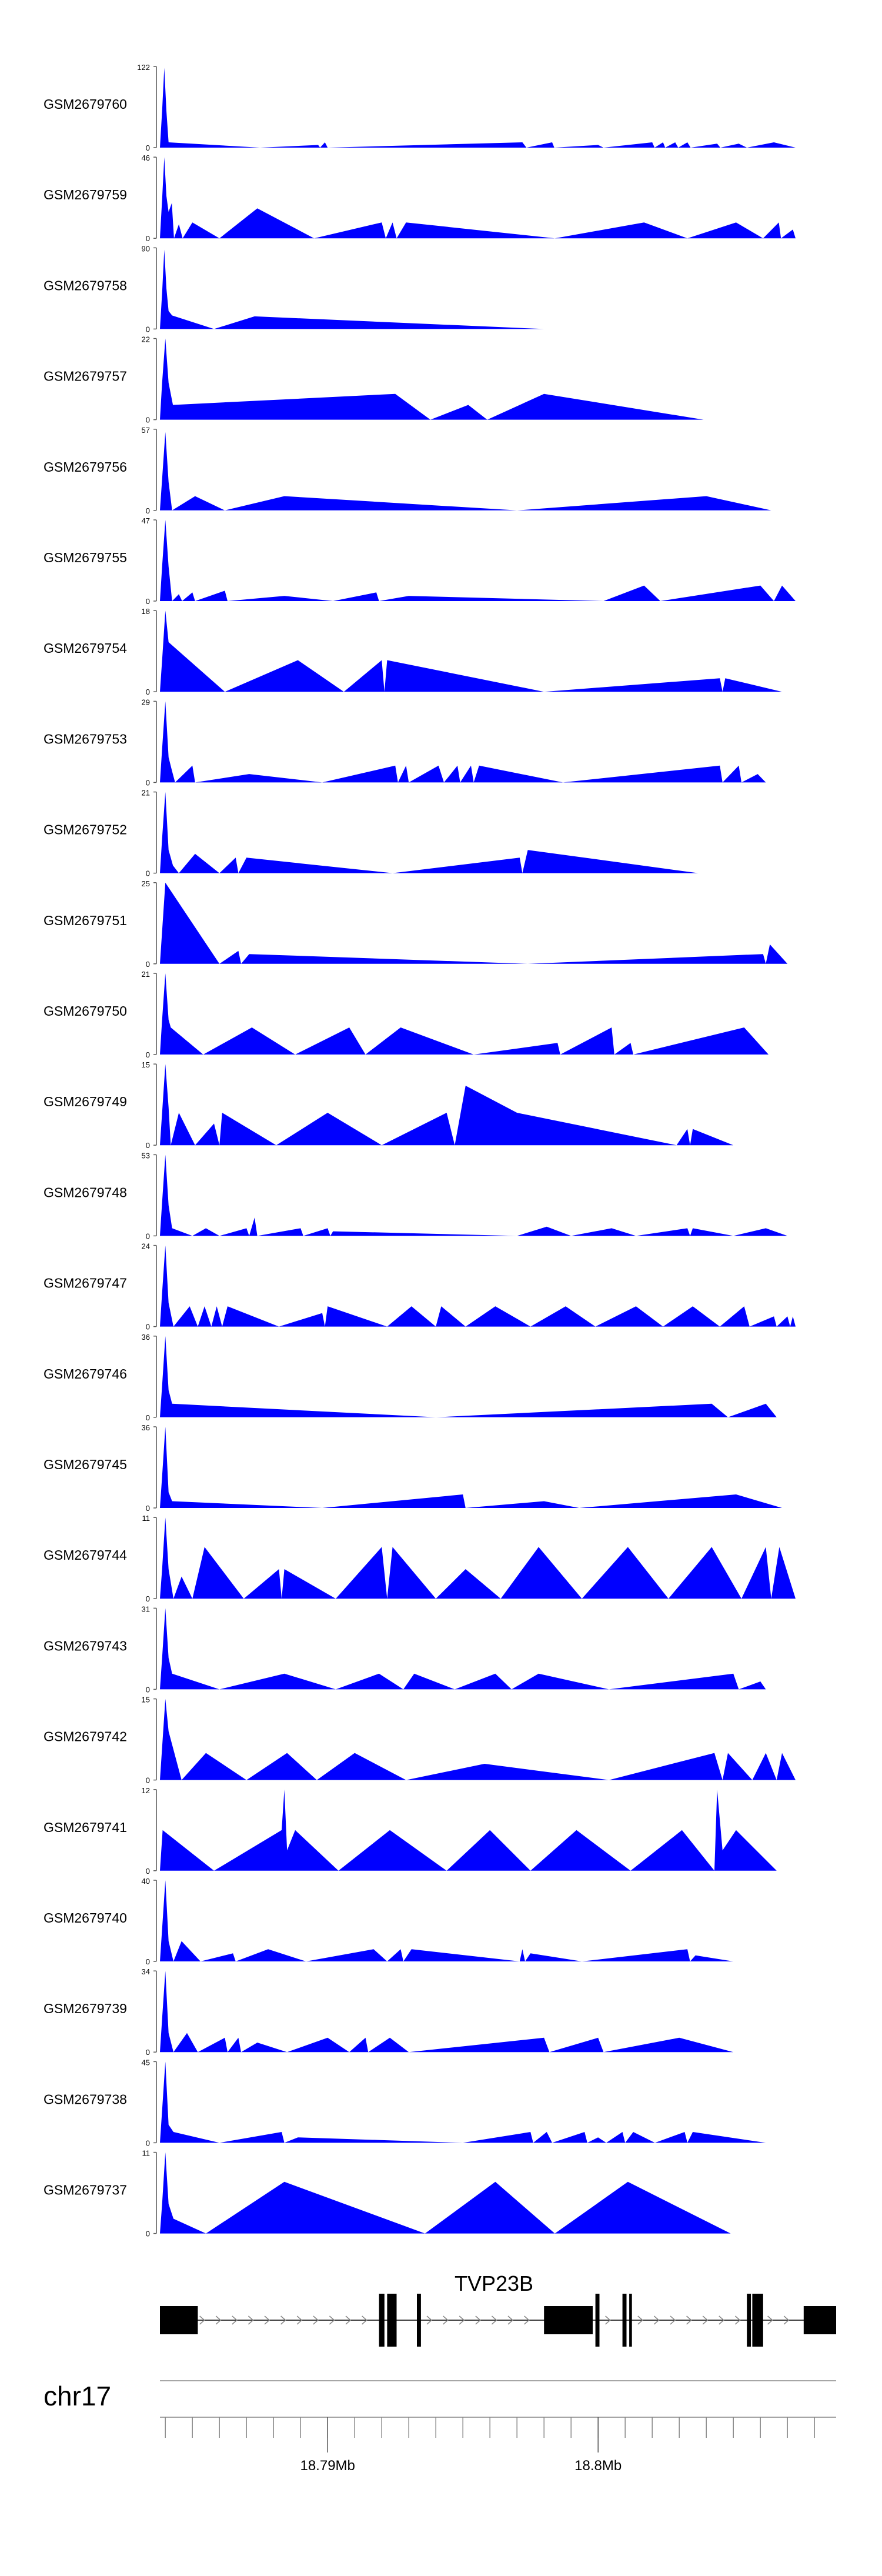  I want to click on track-GSM2679749: GSM2679749 15 0, so click(389, 1105).